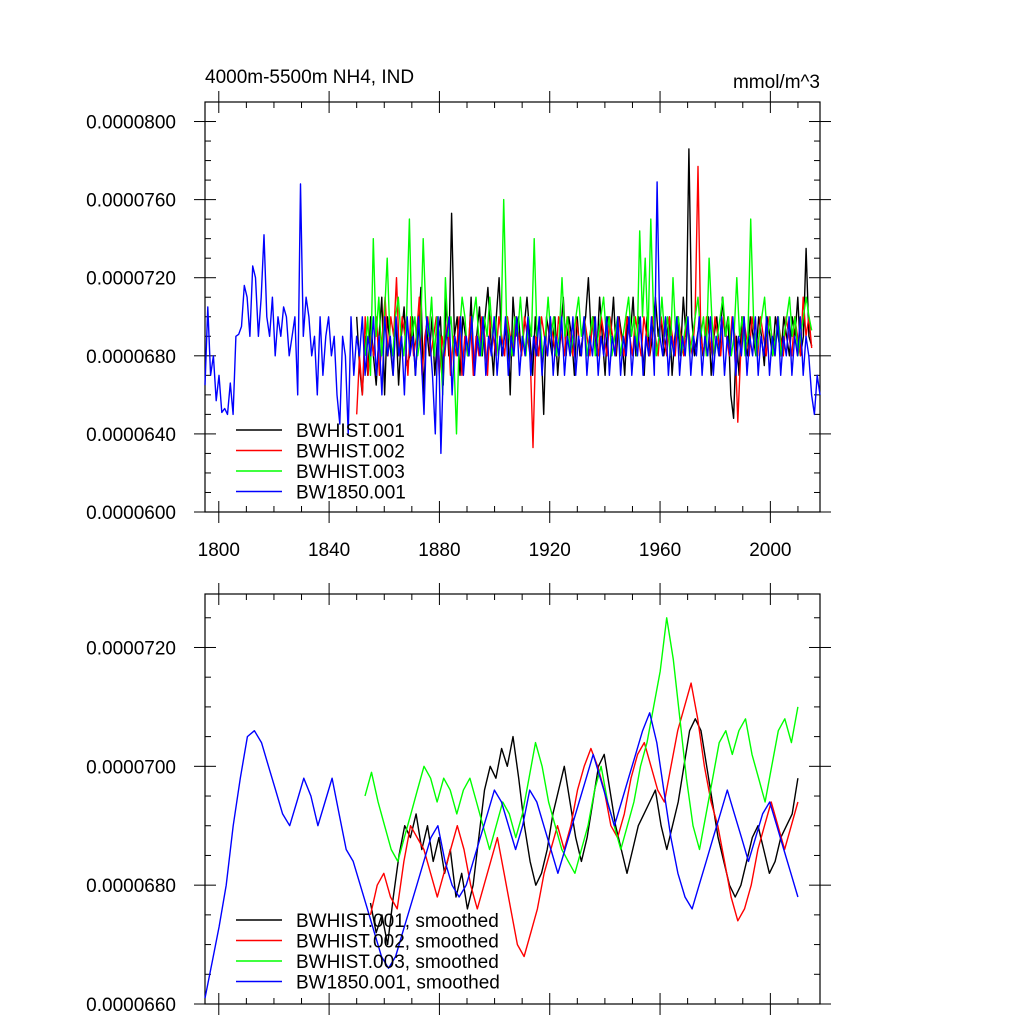 The width and height of the screenshot is (1024, 1024). I want to click on x-tick-label: 1880, so click(439, 550).